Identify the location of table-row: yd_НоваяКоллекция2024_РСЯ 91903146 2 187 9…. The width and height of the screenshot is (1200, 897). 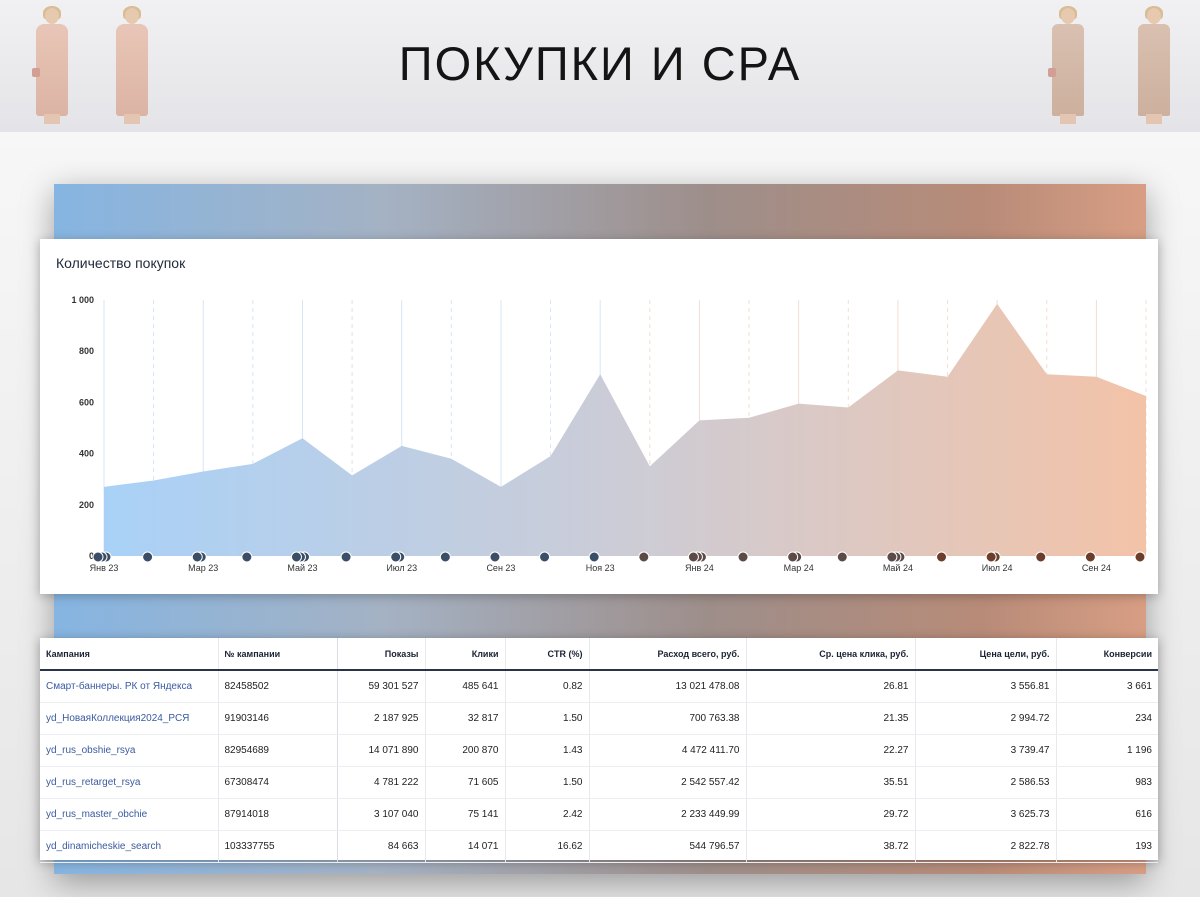
(599, 718).